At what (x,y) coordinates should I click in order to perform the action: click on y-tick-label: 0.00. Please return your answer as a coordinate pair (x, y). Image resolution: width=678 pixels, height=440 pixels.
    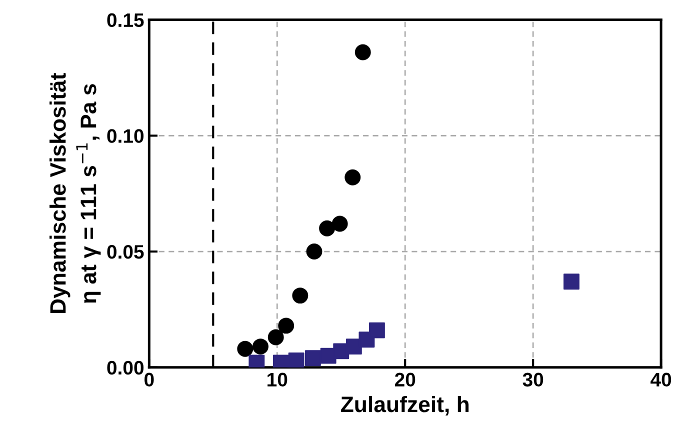
    Looking at the image, I should click on (125, 367).